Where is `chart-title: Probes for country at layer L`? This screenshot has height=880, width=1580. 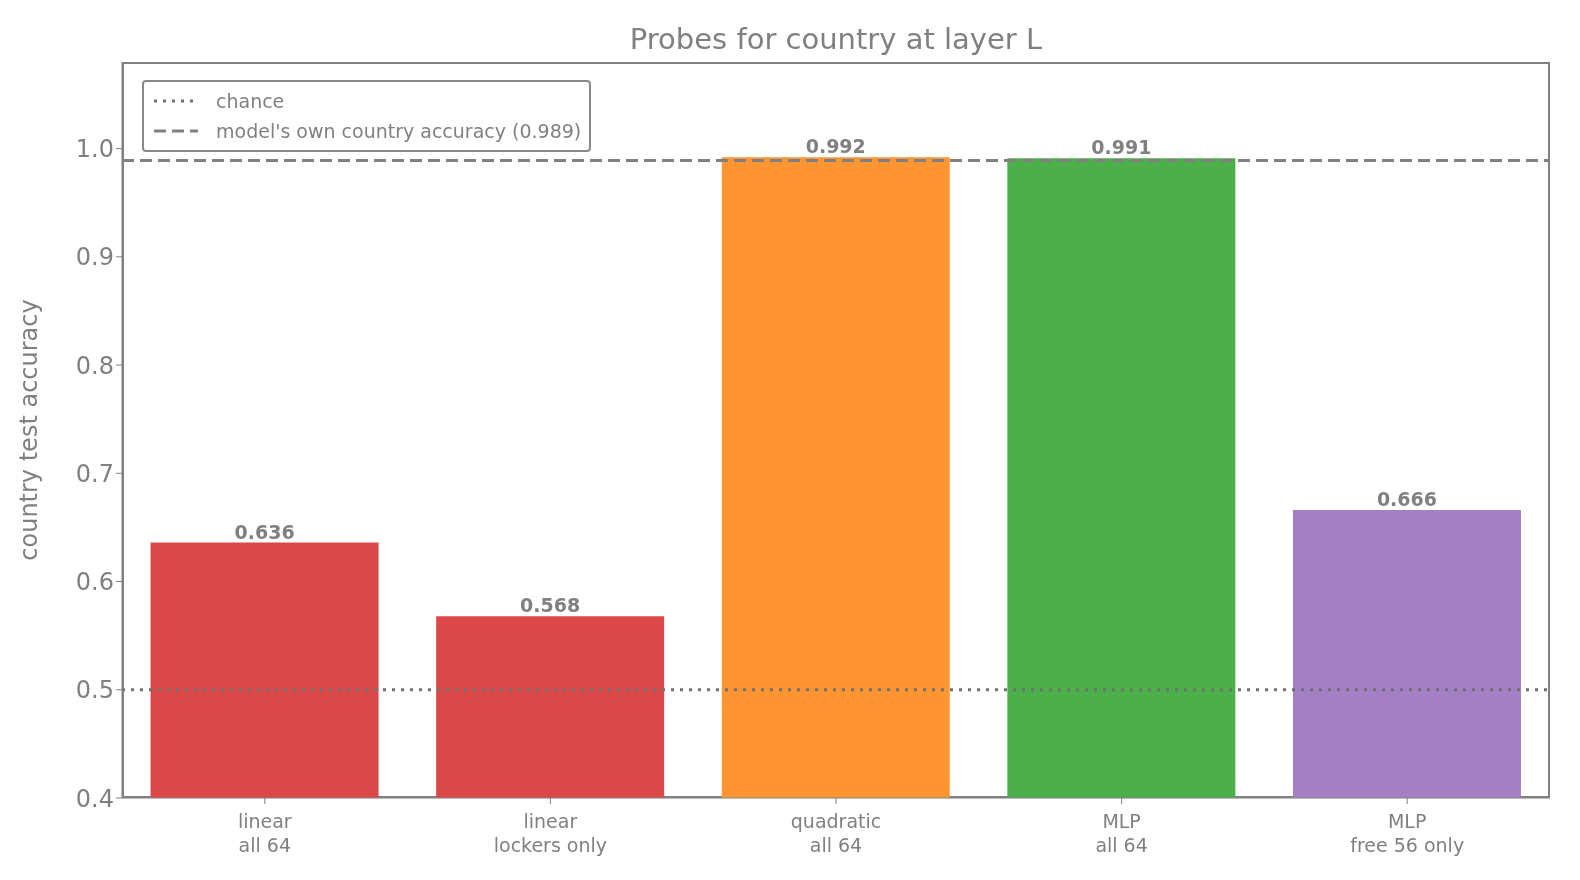
chart-title: Probes for country at layer L is located at coordinates (836, 39).